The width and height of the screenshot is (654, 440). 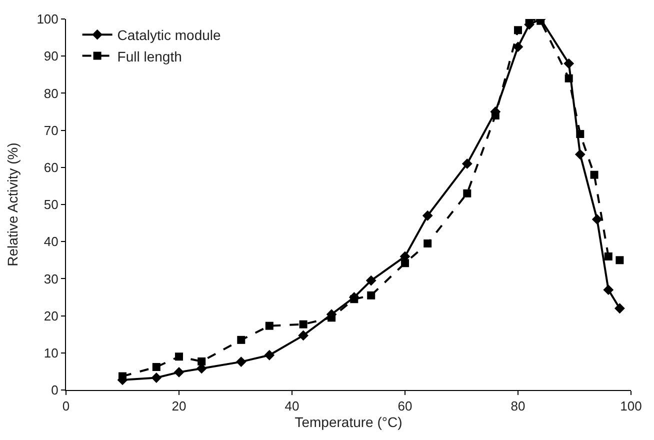 I want to click on legend-label: Full length, so click(x=149, y=56).